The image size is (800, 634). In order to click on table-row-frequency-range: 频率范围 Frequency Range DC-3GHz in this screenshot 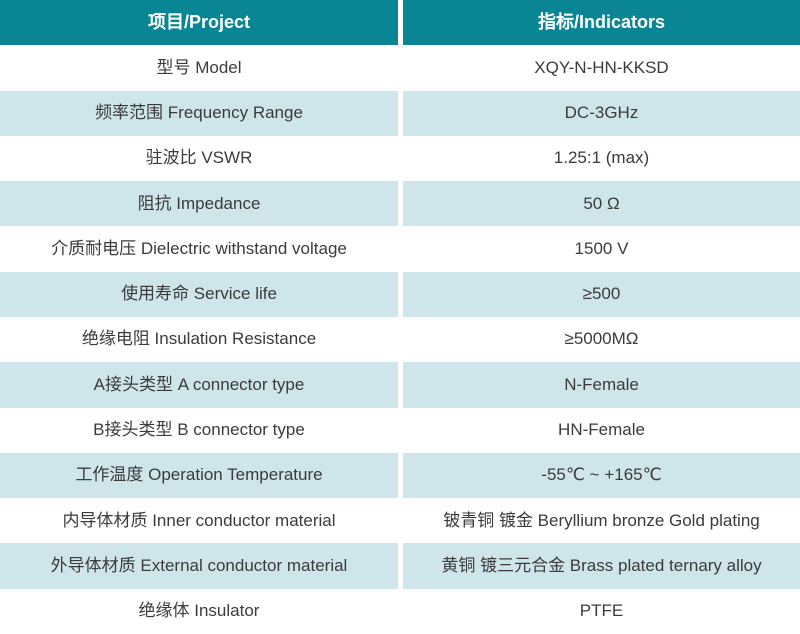, I will do `click(400, 113)`.